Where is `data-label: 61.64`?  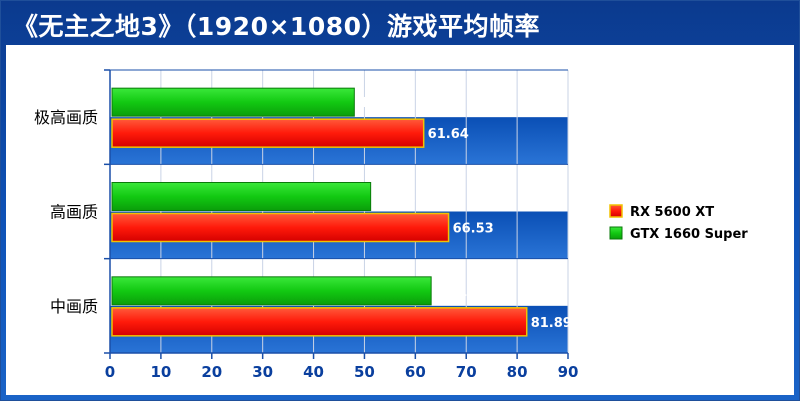
data-label: 61.64 is located at coordinates (448, 134).